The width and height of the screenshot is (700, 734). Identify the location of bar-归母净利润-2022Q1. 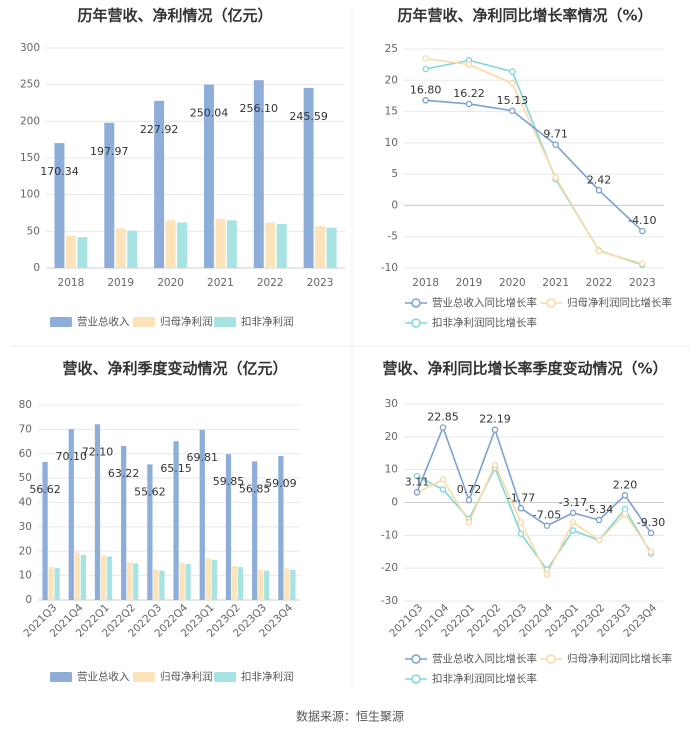
(103, 577).